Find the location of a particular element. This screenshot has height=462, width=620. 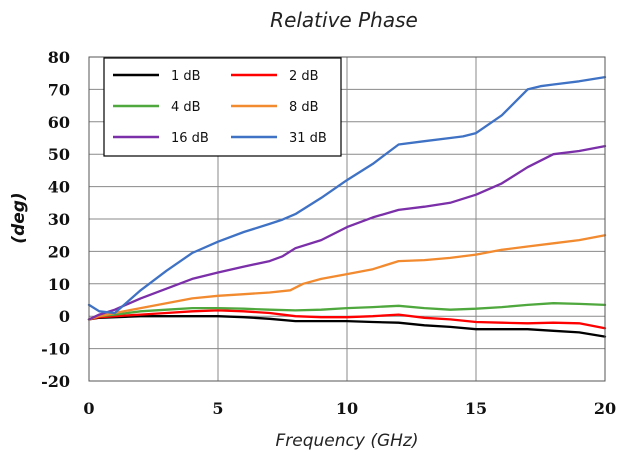

y-tick-label: 40 is located at coordinates (59, 187).